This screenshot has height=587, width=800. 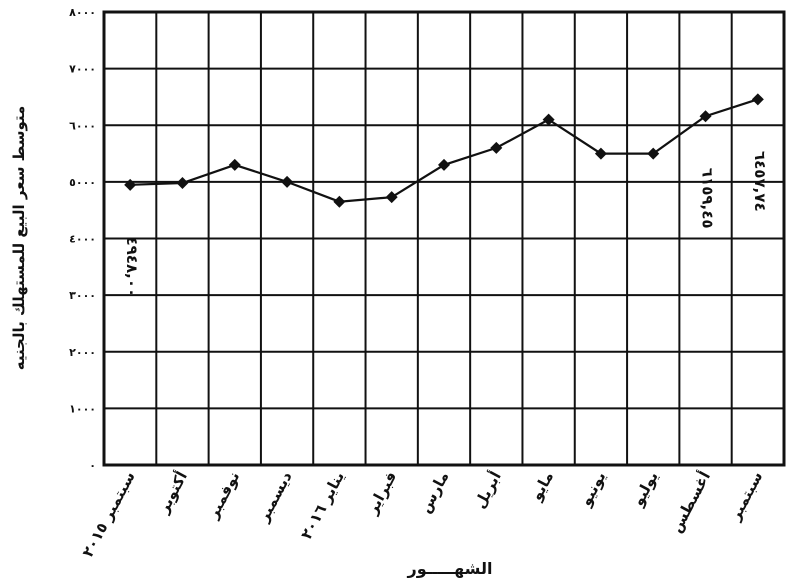 I want to click on x-tick-label: فبراير, so click(x=382, y=492).